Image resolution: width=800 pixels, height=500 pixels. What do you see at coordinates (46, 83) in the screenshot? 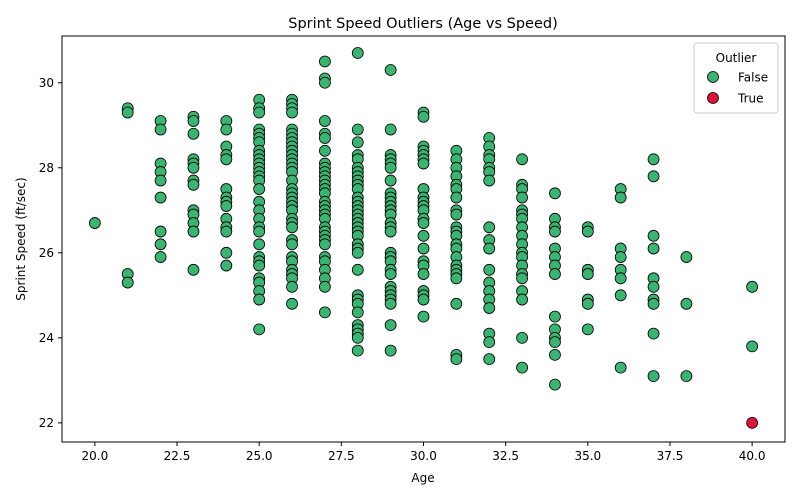
I see `y-tick-label: 30` at bounding box center [46, 83].